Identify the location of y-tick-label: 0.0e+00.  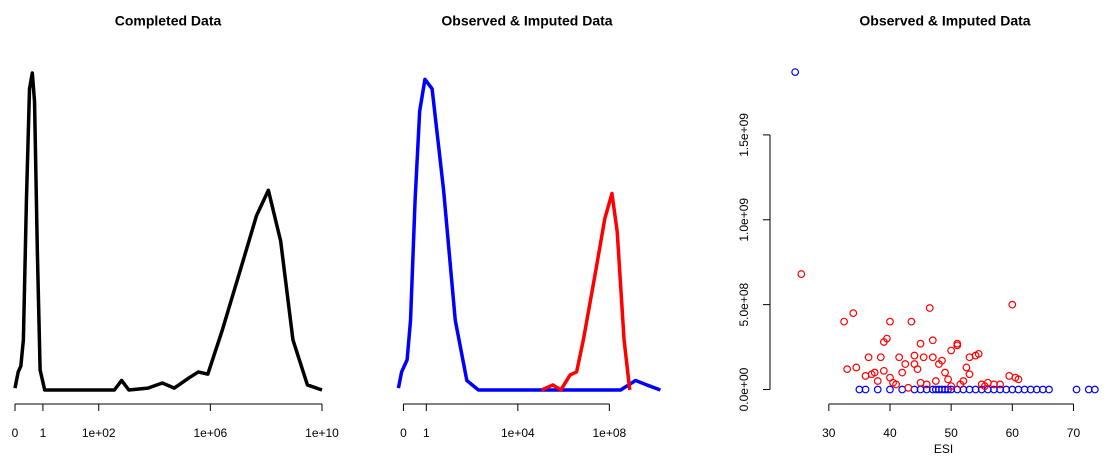
(744, 389).